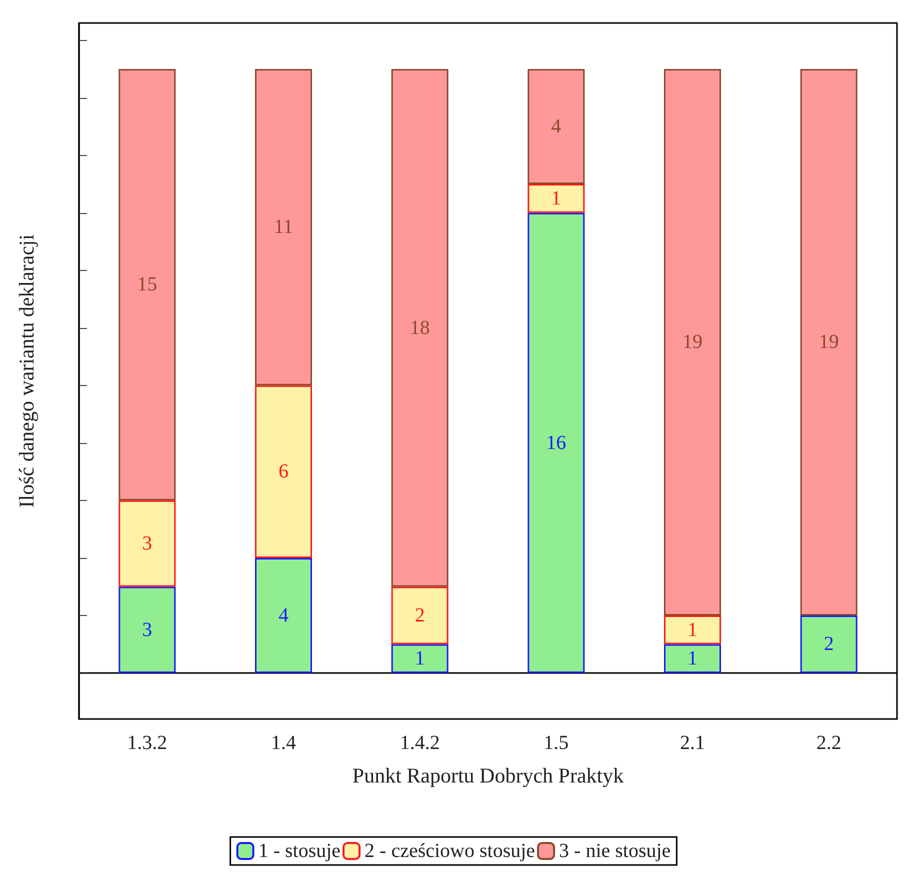  Describe the element at coordinates (556, 743) in the screenshot. I see `x-tick-label: 1.5` at that location.